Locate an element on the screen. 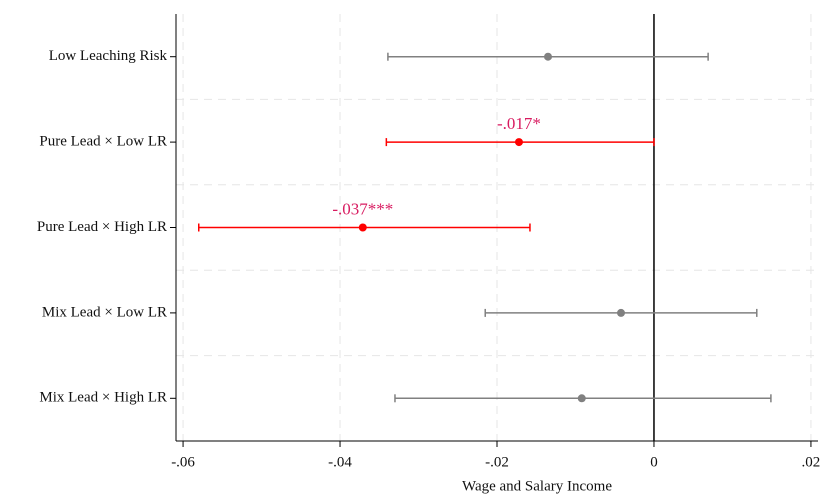  x-tick-label: -.04 is located at coordinates (340, 462).